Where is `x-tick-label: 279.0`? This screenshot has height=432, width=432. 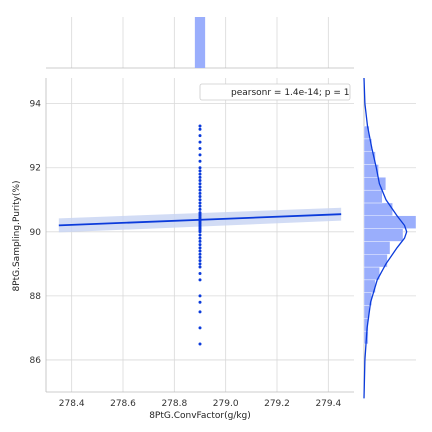 x-tick-label: 279.0 is located at coordinates (226, 404).